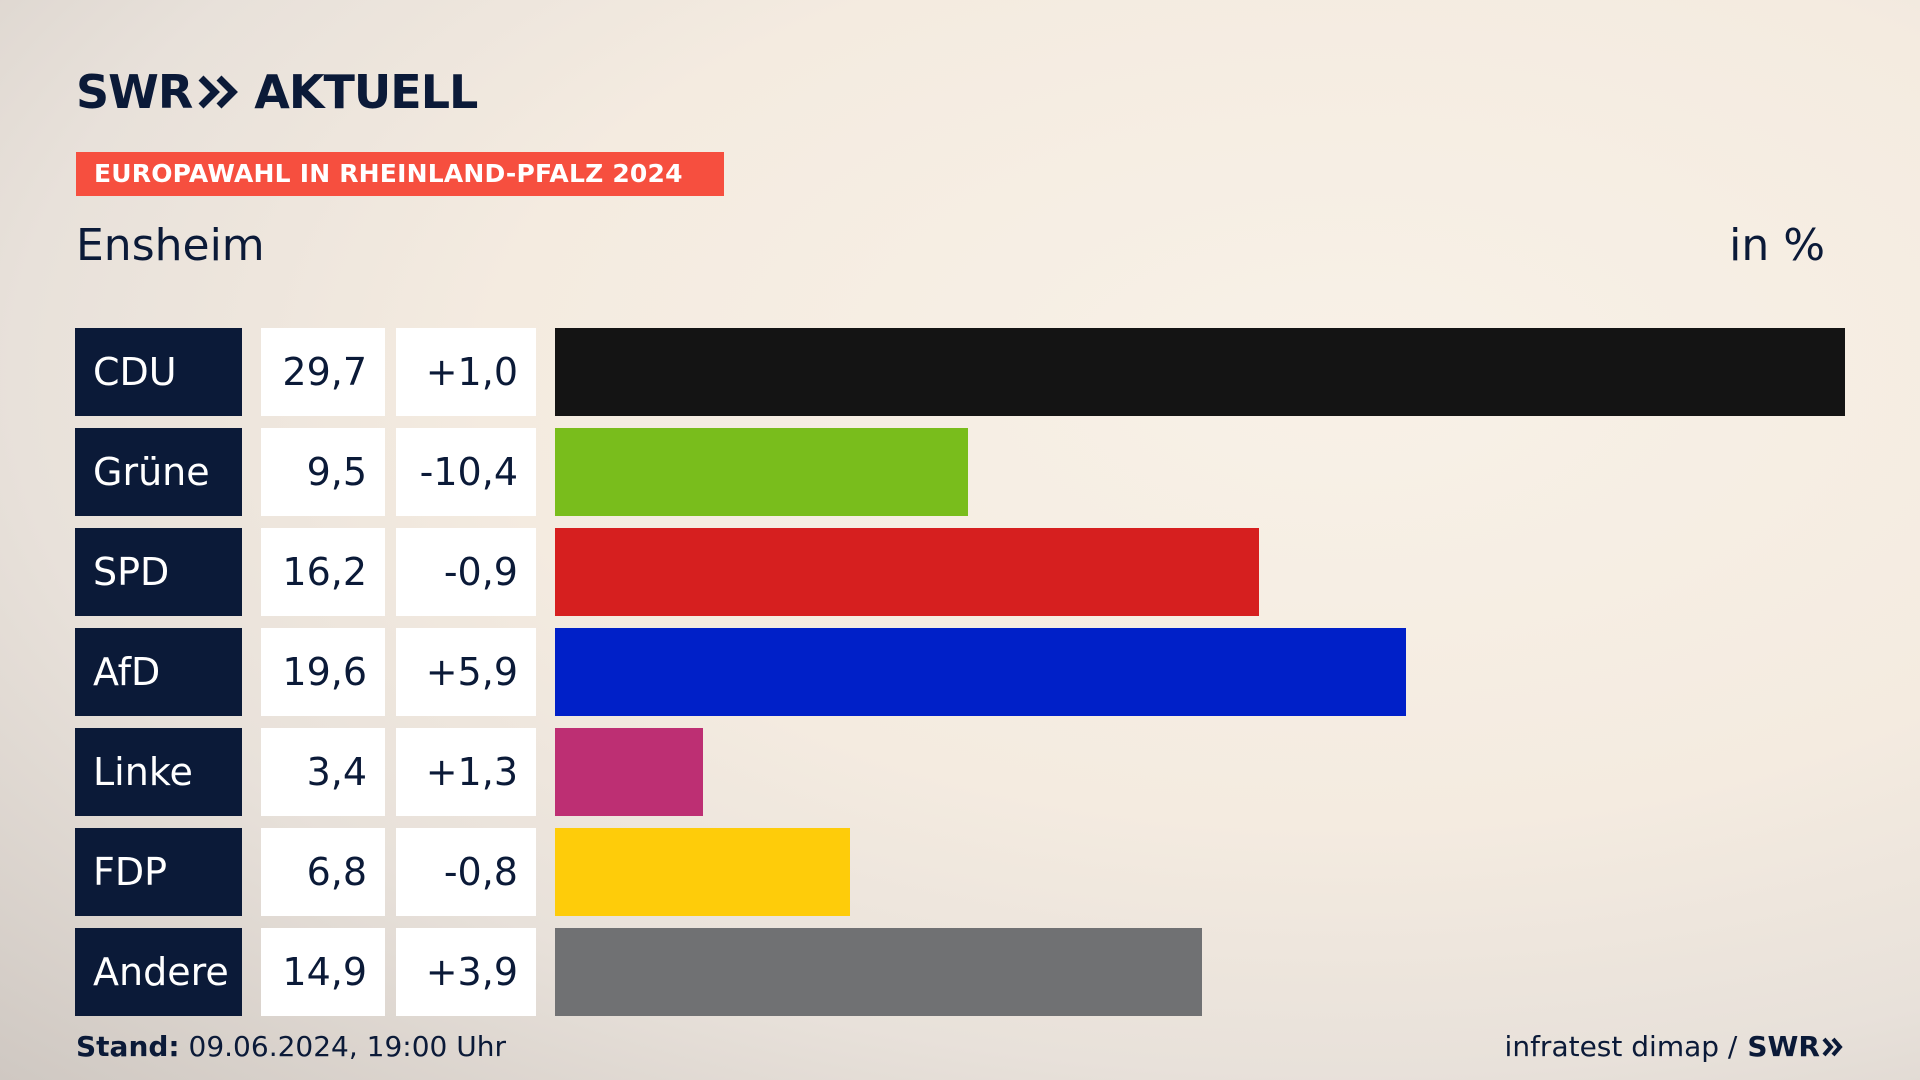 The width and height of the screenshot is (1920, 1080). Describe the element at coordinates (400, 174) in the screenshot. I see `election-tag: EUROPAWAHL IN RHEINLAND-PFALZ 2024` at that location.